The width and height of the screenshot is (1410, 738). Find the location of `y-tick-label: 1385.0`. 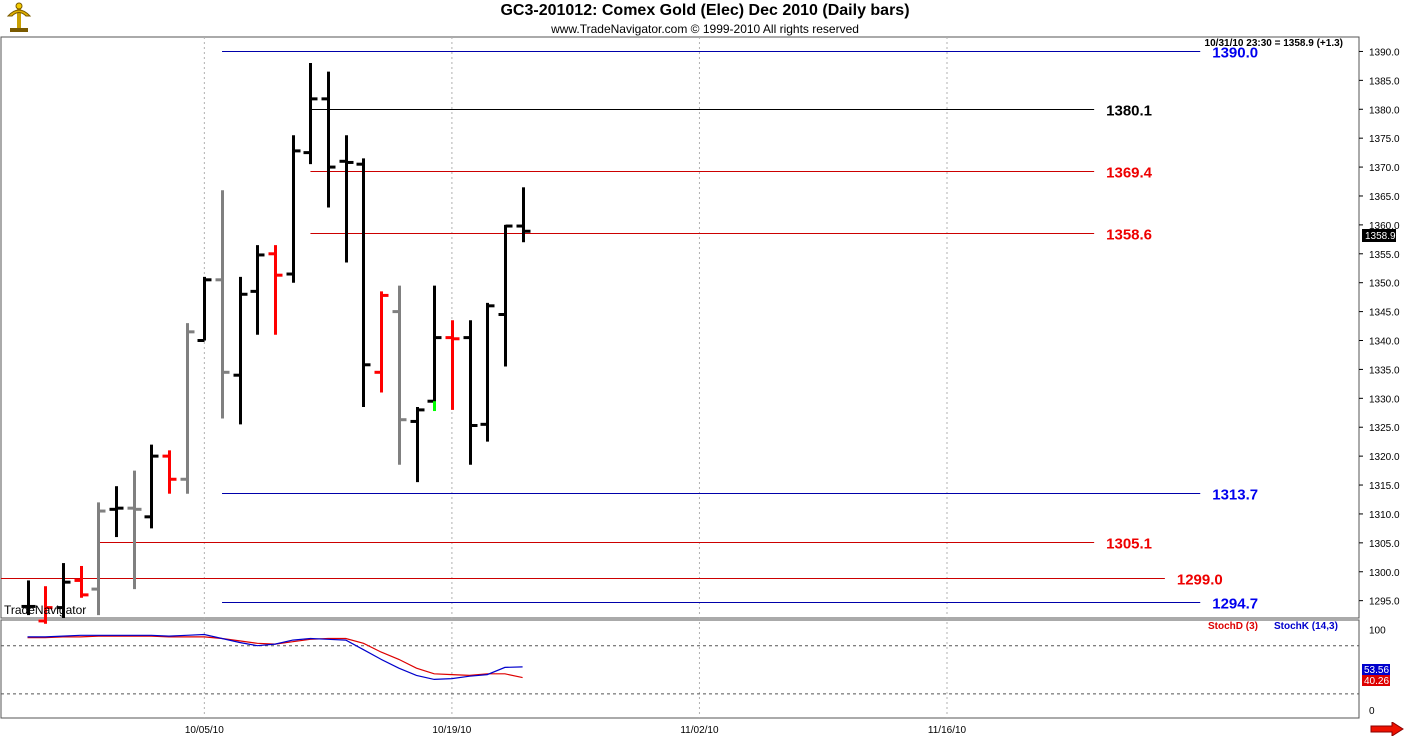

y-tick-label: 1385.0 is located at coordinates (1384, 81).